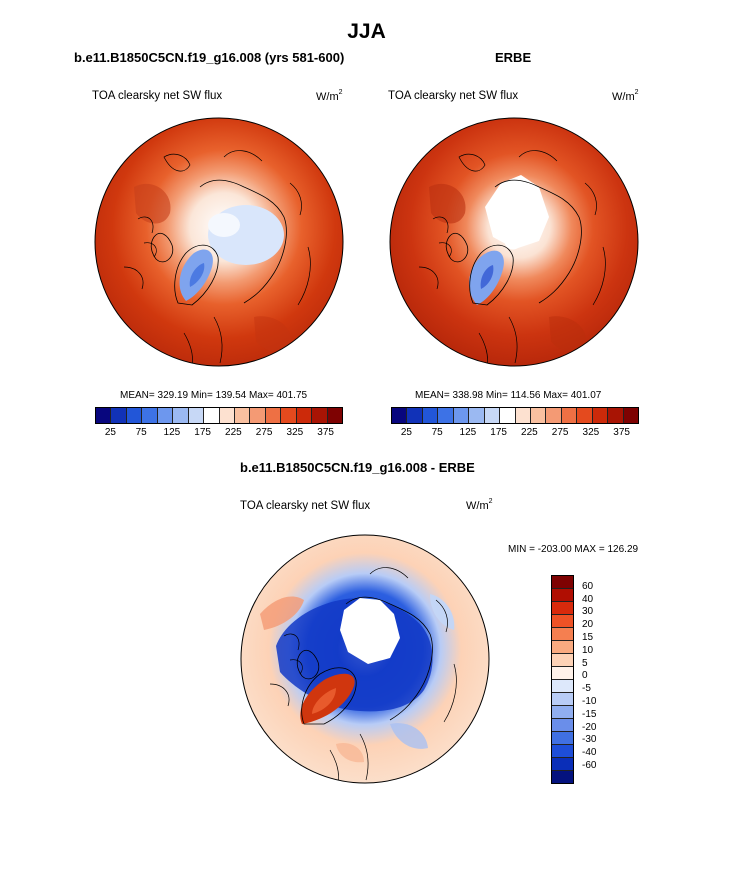 The width and height of the screenshot is (733, 882). What do you see at coordinates (366, 31) in the screenshot?
I see `figure-title: JJA` at bounding box center [366, 31].